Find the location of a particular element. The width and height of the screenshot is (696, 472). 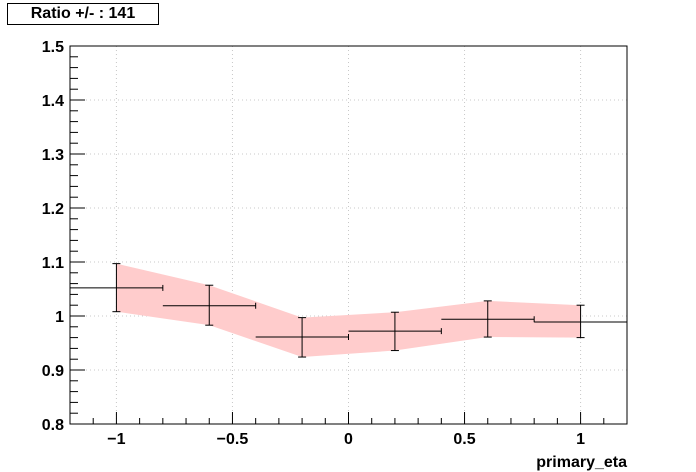

y-tick-label: 1.1 is located at coordinates (53, 263).